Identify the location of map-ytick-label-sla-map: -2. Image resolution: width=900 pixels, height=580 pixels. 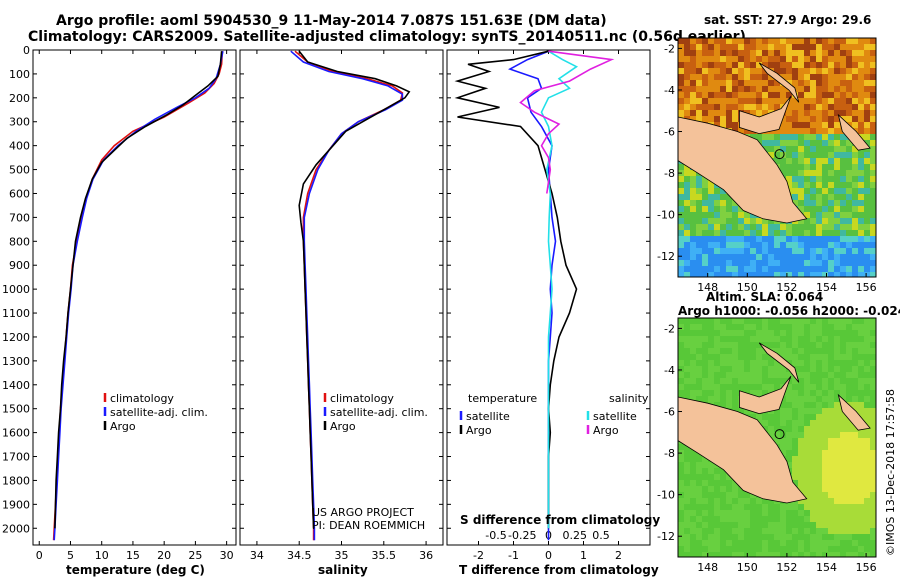
(669, 328).